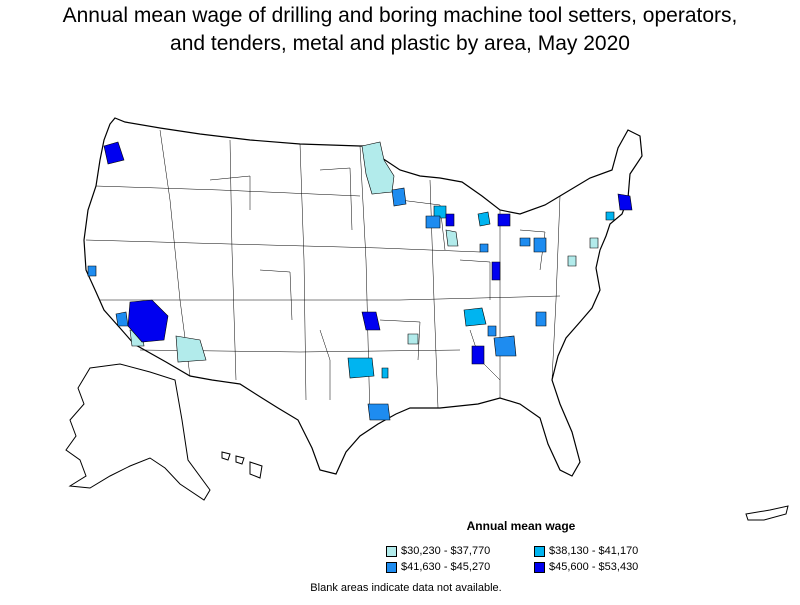 The image size is (800, 605). What do you see at coordinates (594, 551) in the screenshot?
I see `legend-label-2: $38,130 - $41,170` at bounding box center [594, 551].